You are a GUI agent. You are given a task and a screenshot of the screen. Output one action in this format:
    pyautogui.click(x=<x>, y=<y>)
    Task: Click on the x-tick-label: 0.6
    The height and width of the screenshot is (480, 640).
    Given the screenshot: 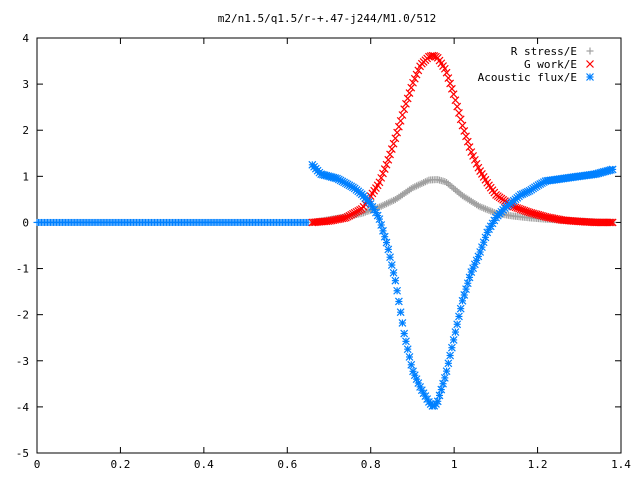 What is the action you would take?
    pyautogui.click(x=287, y=464)
    